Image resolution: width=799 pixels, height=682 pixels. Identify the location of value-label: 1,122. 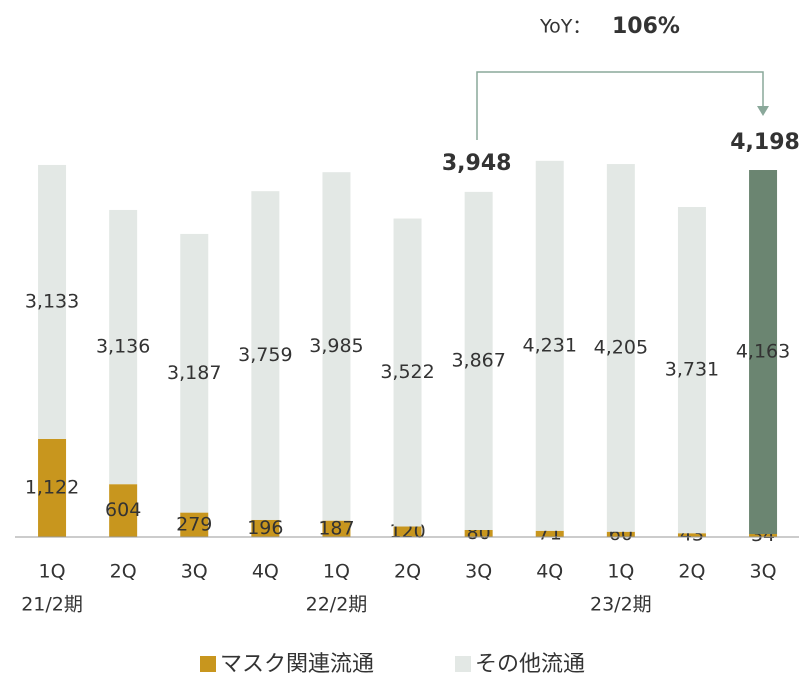
(52, 487).